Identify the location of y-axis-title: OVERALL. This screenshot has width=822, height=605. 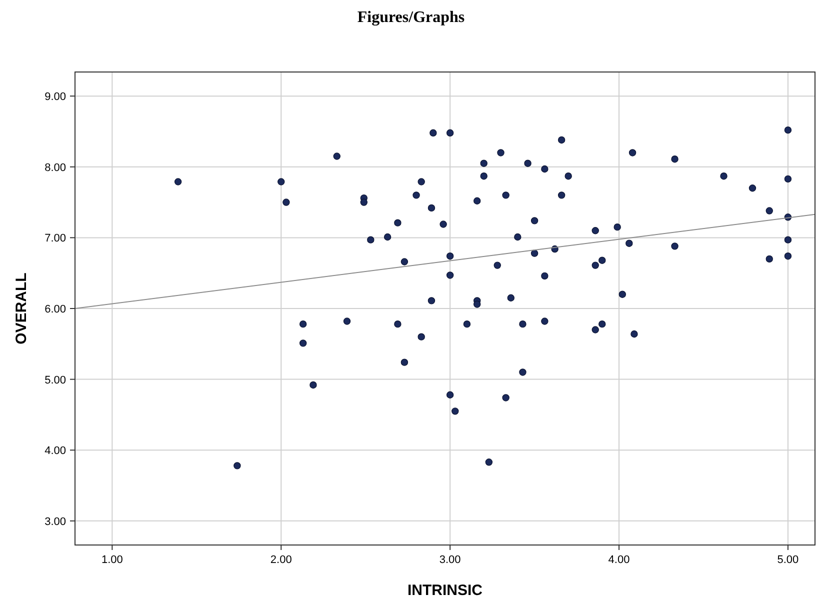
(21, 308).